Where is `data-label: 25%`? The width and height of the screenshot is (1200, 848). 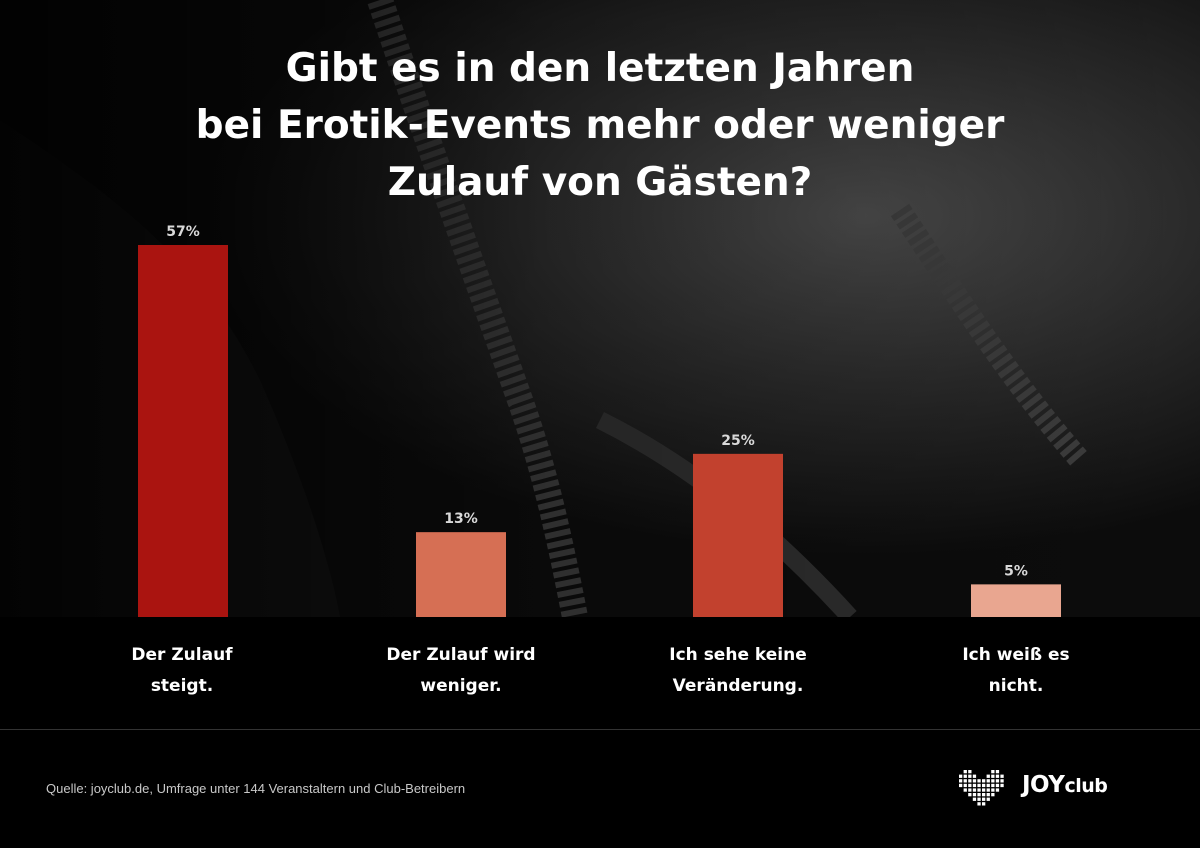
data-label: 25% is located at coordinates (738, 441).